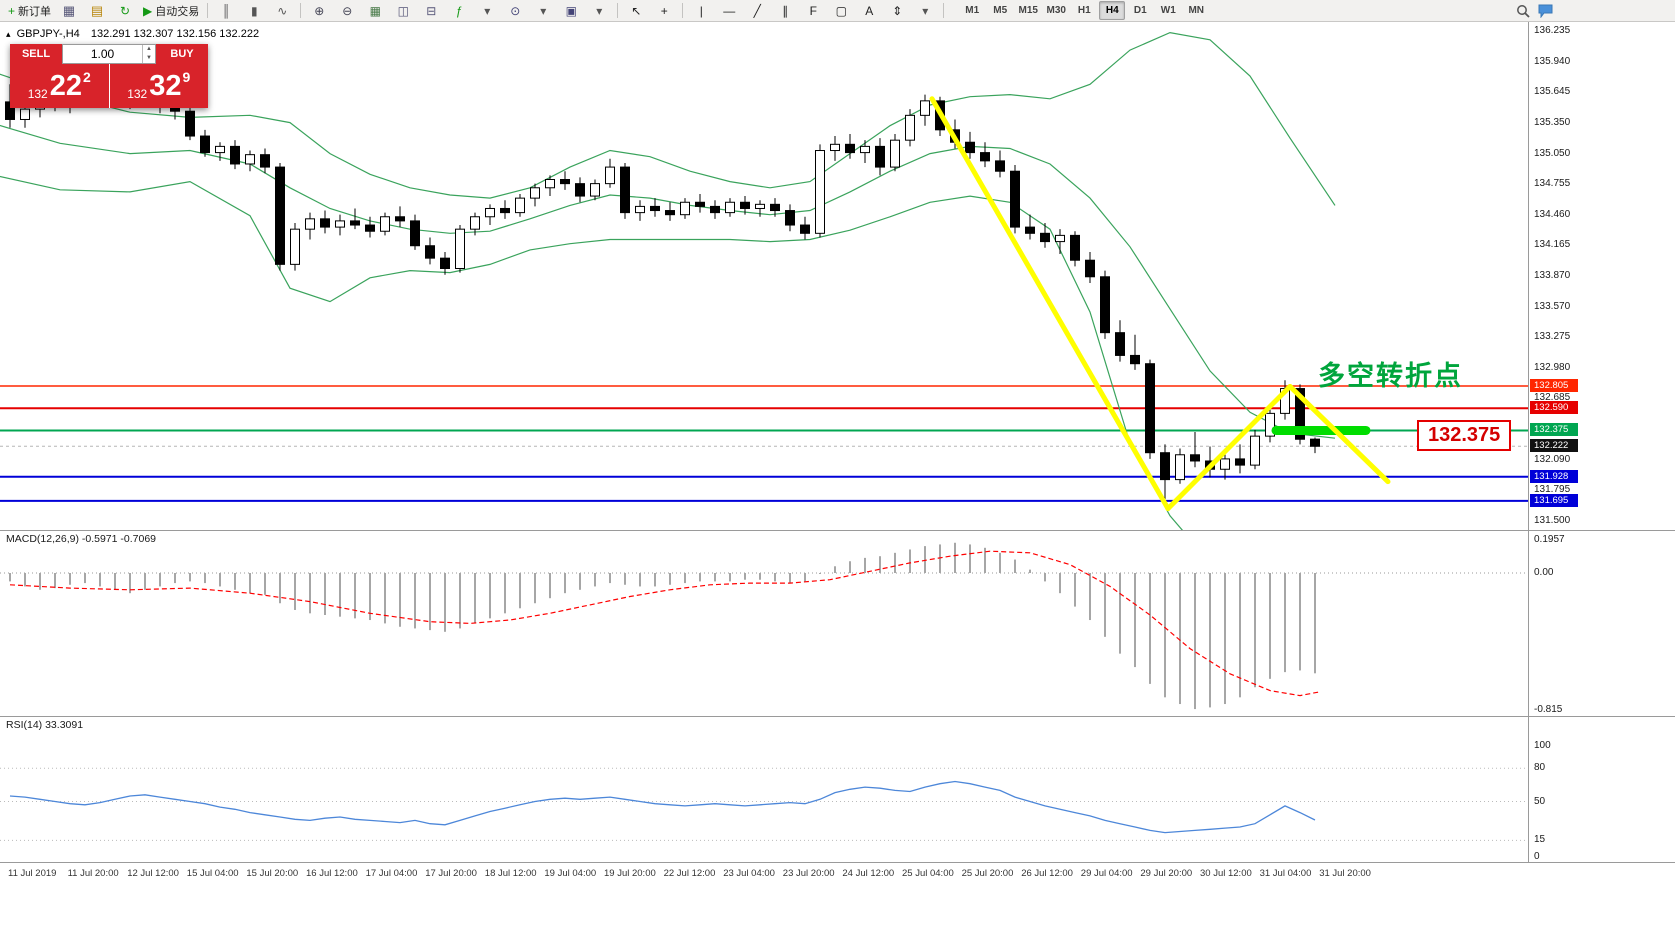  I want to click on shapes-icon: ▢, so click(841, 11).